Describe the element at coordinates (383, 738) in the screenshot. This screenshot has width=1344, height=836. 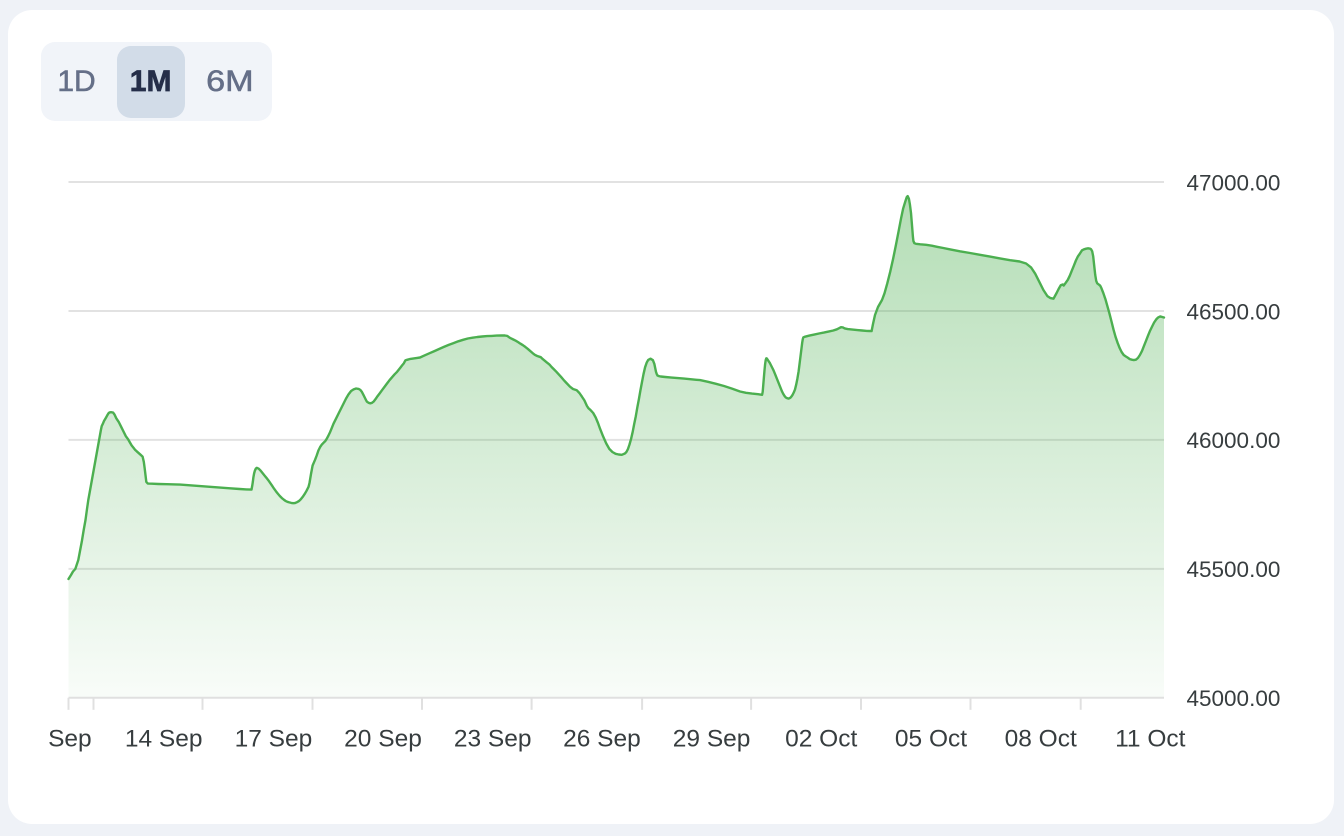
I see `svg-text: 20 Sep` at that location.